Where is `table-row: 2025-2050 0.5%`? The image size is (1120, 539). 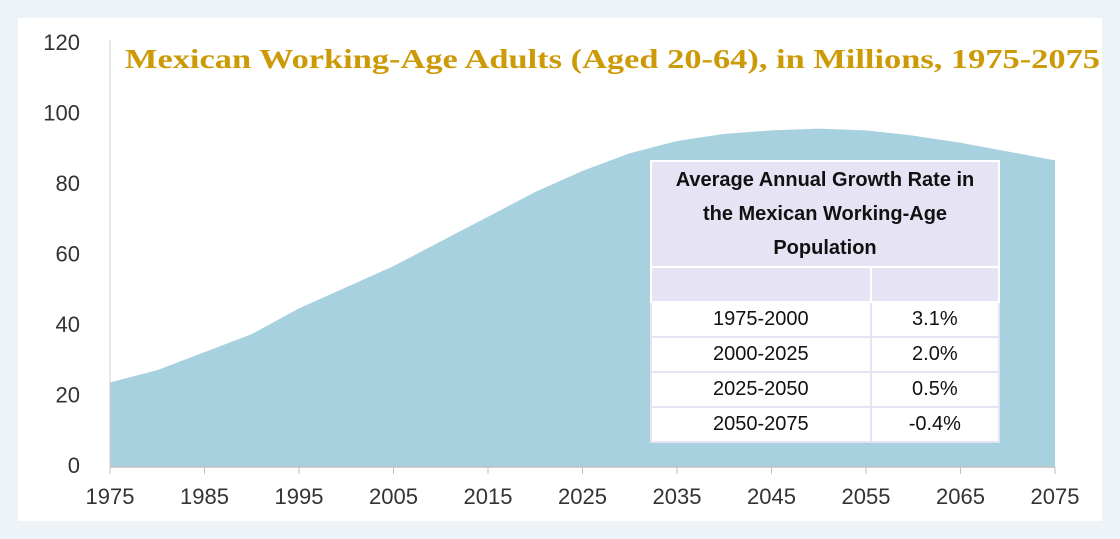
table-row: 2025-2050 0.5% is located at coordinates (825, 389).